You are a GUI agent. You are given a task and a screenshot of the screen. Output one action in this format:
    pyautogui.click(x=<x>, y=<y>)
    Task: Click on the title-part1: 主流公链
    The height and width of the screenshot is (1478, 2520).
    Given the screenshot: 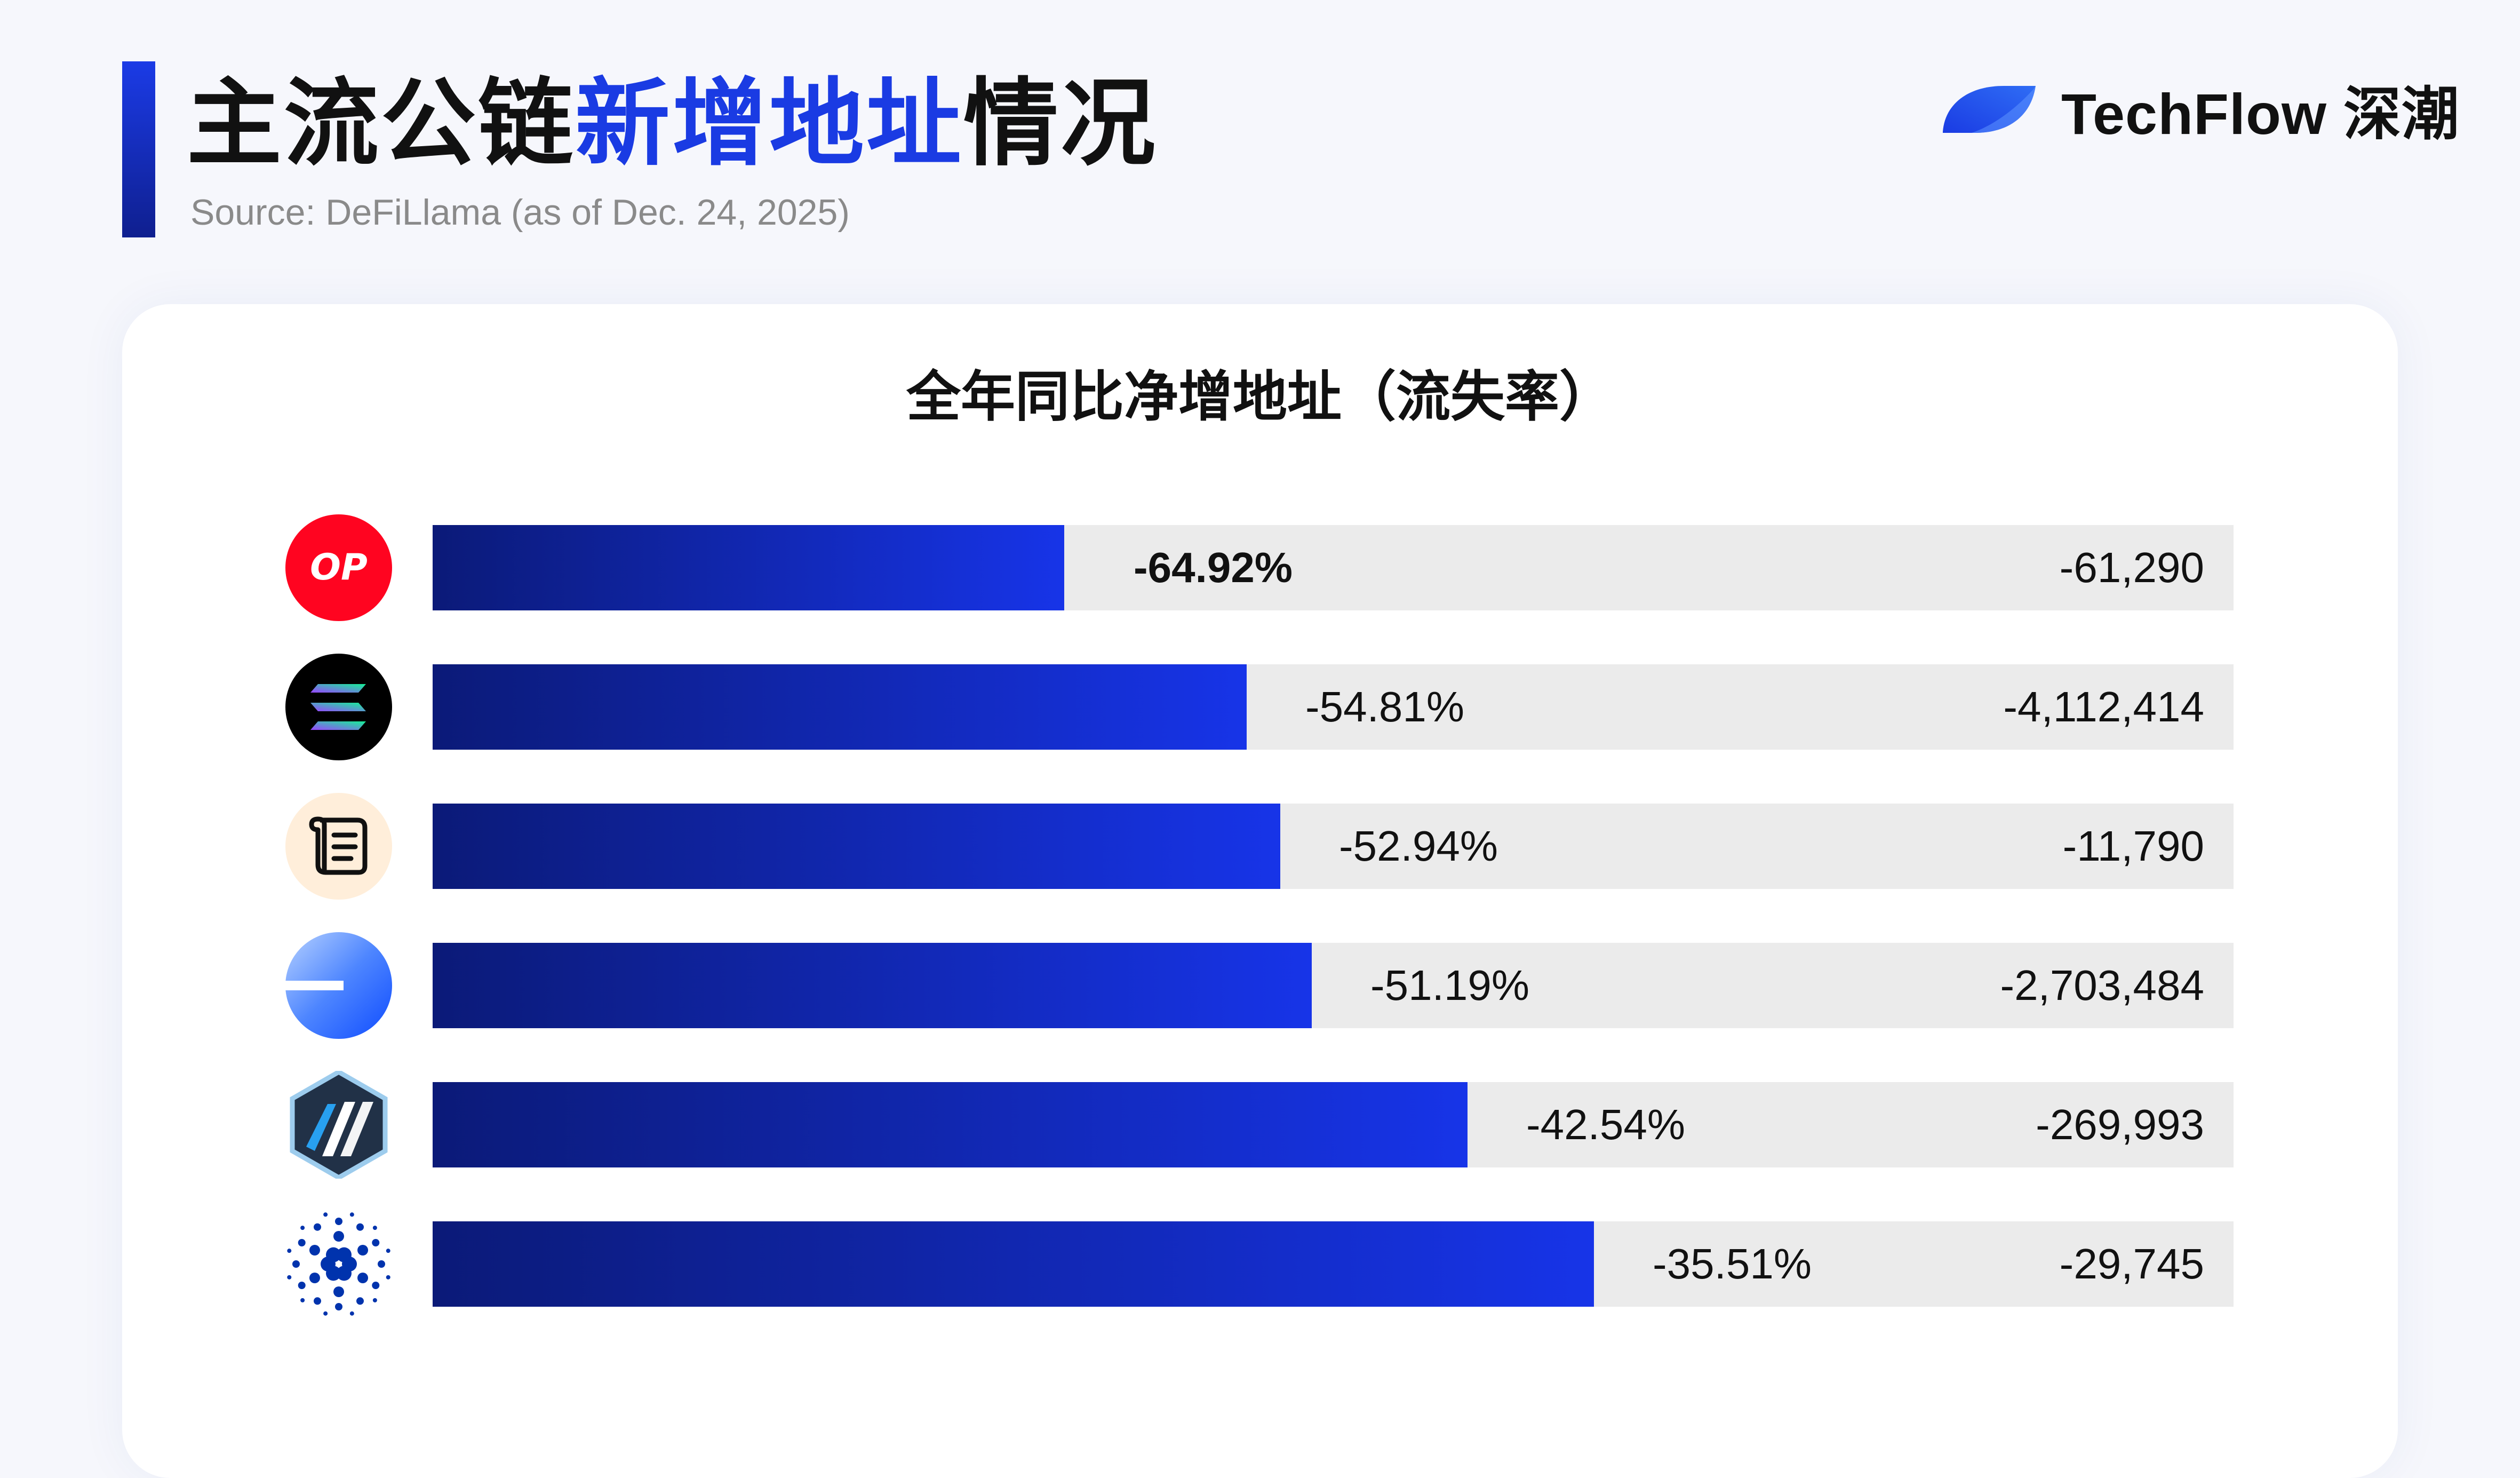 What is the action you would take?
    pyautogui.click(x=381, y=124)
    